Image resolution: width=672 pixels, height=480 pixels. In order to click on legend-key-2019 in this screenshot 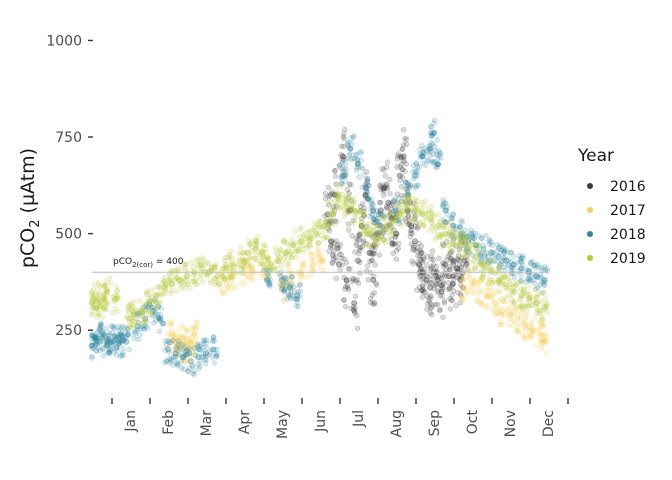, I will do `click(590, 258)`.